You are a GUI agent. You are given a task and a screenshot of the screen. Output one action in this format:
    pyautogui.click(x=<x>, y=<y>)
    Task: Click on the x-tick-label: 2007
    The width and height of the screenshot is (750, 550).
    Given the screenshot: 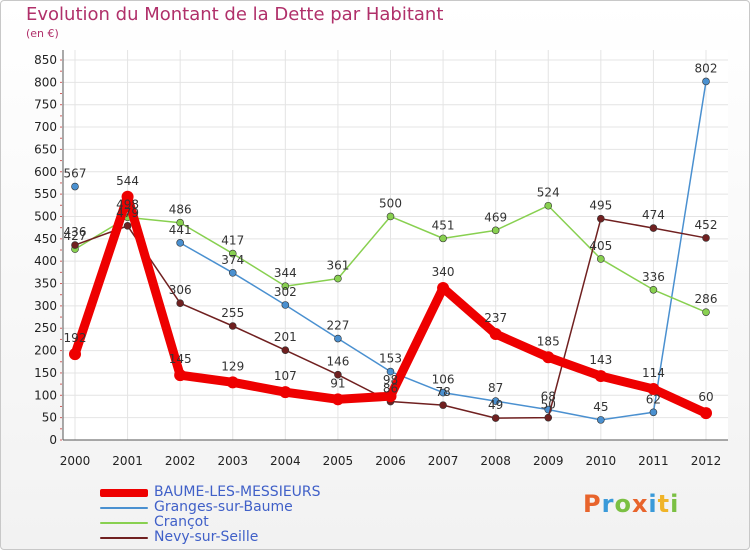 What is the action you would take?
    pyautogui.click(x=443, y=461)
    